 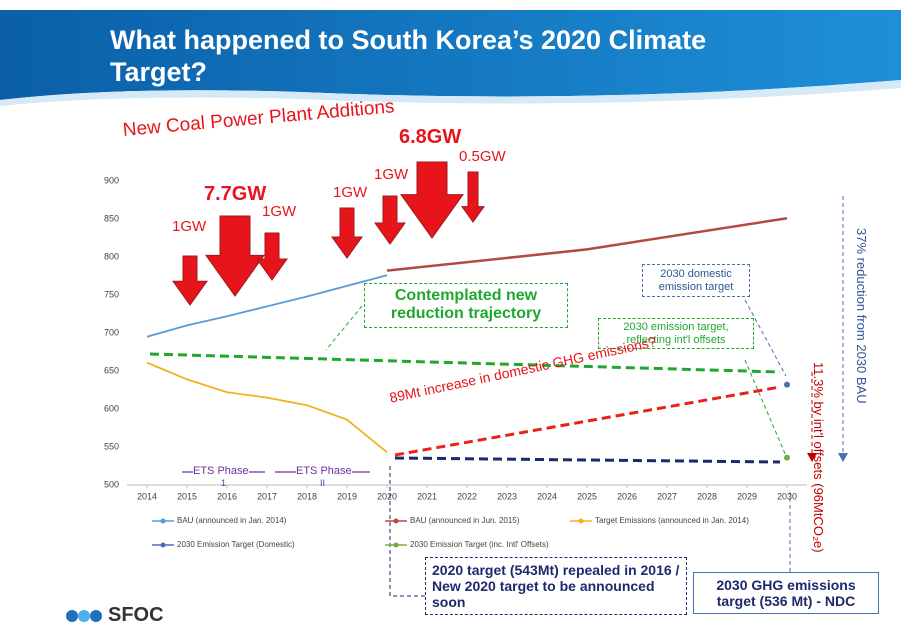 What do you see at coordinates (707, 496) in the screenshot?
I see `x-tick-label: 2028` at bounding box center [707, 496].